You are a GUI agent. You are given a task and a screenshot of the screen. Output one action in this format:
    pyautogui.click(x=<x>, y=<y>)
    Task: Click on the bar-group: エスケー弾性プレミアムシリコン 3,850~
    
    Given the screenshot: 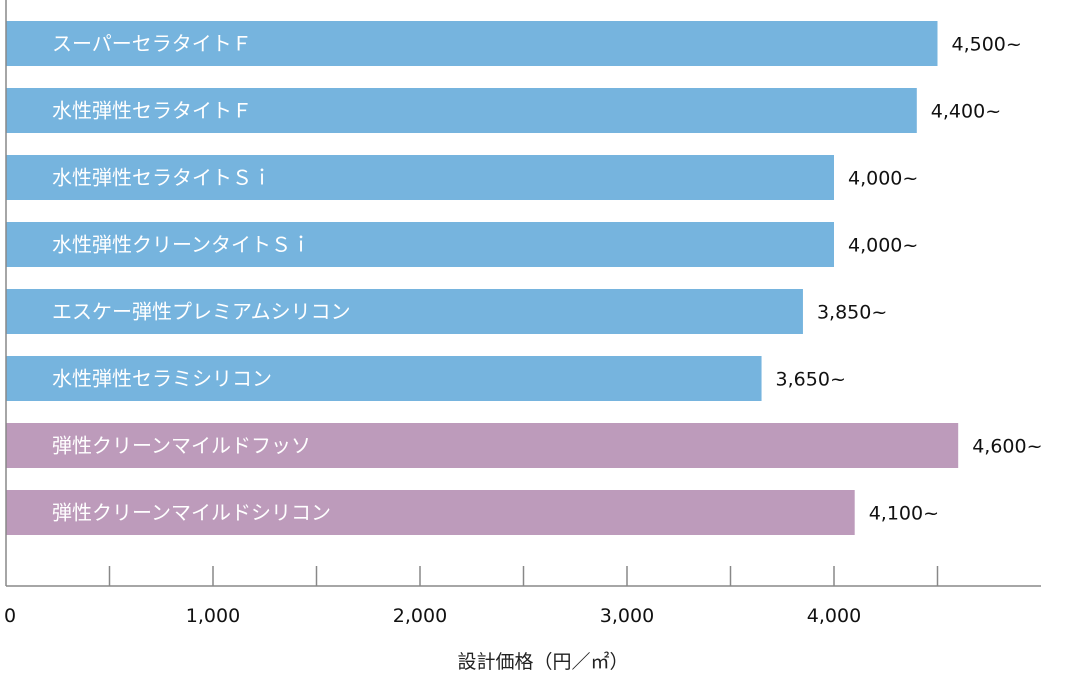 What is the action you would take?
    pyautogui.click(x=446, y=311)
    